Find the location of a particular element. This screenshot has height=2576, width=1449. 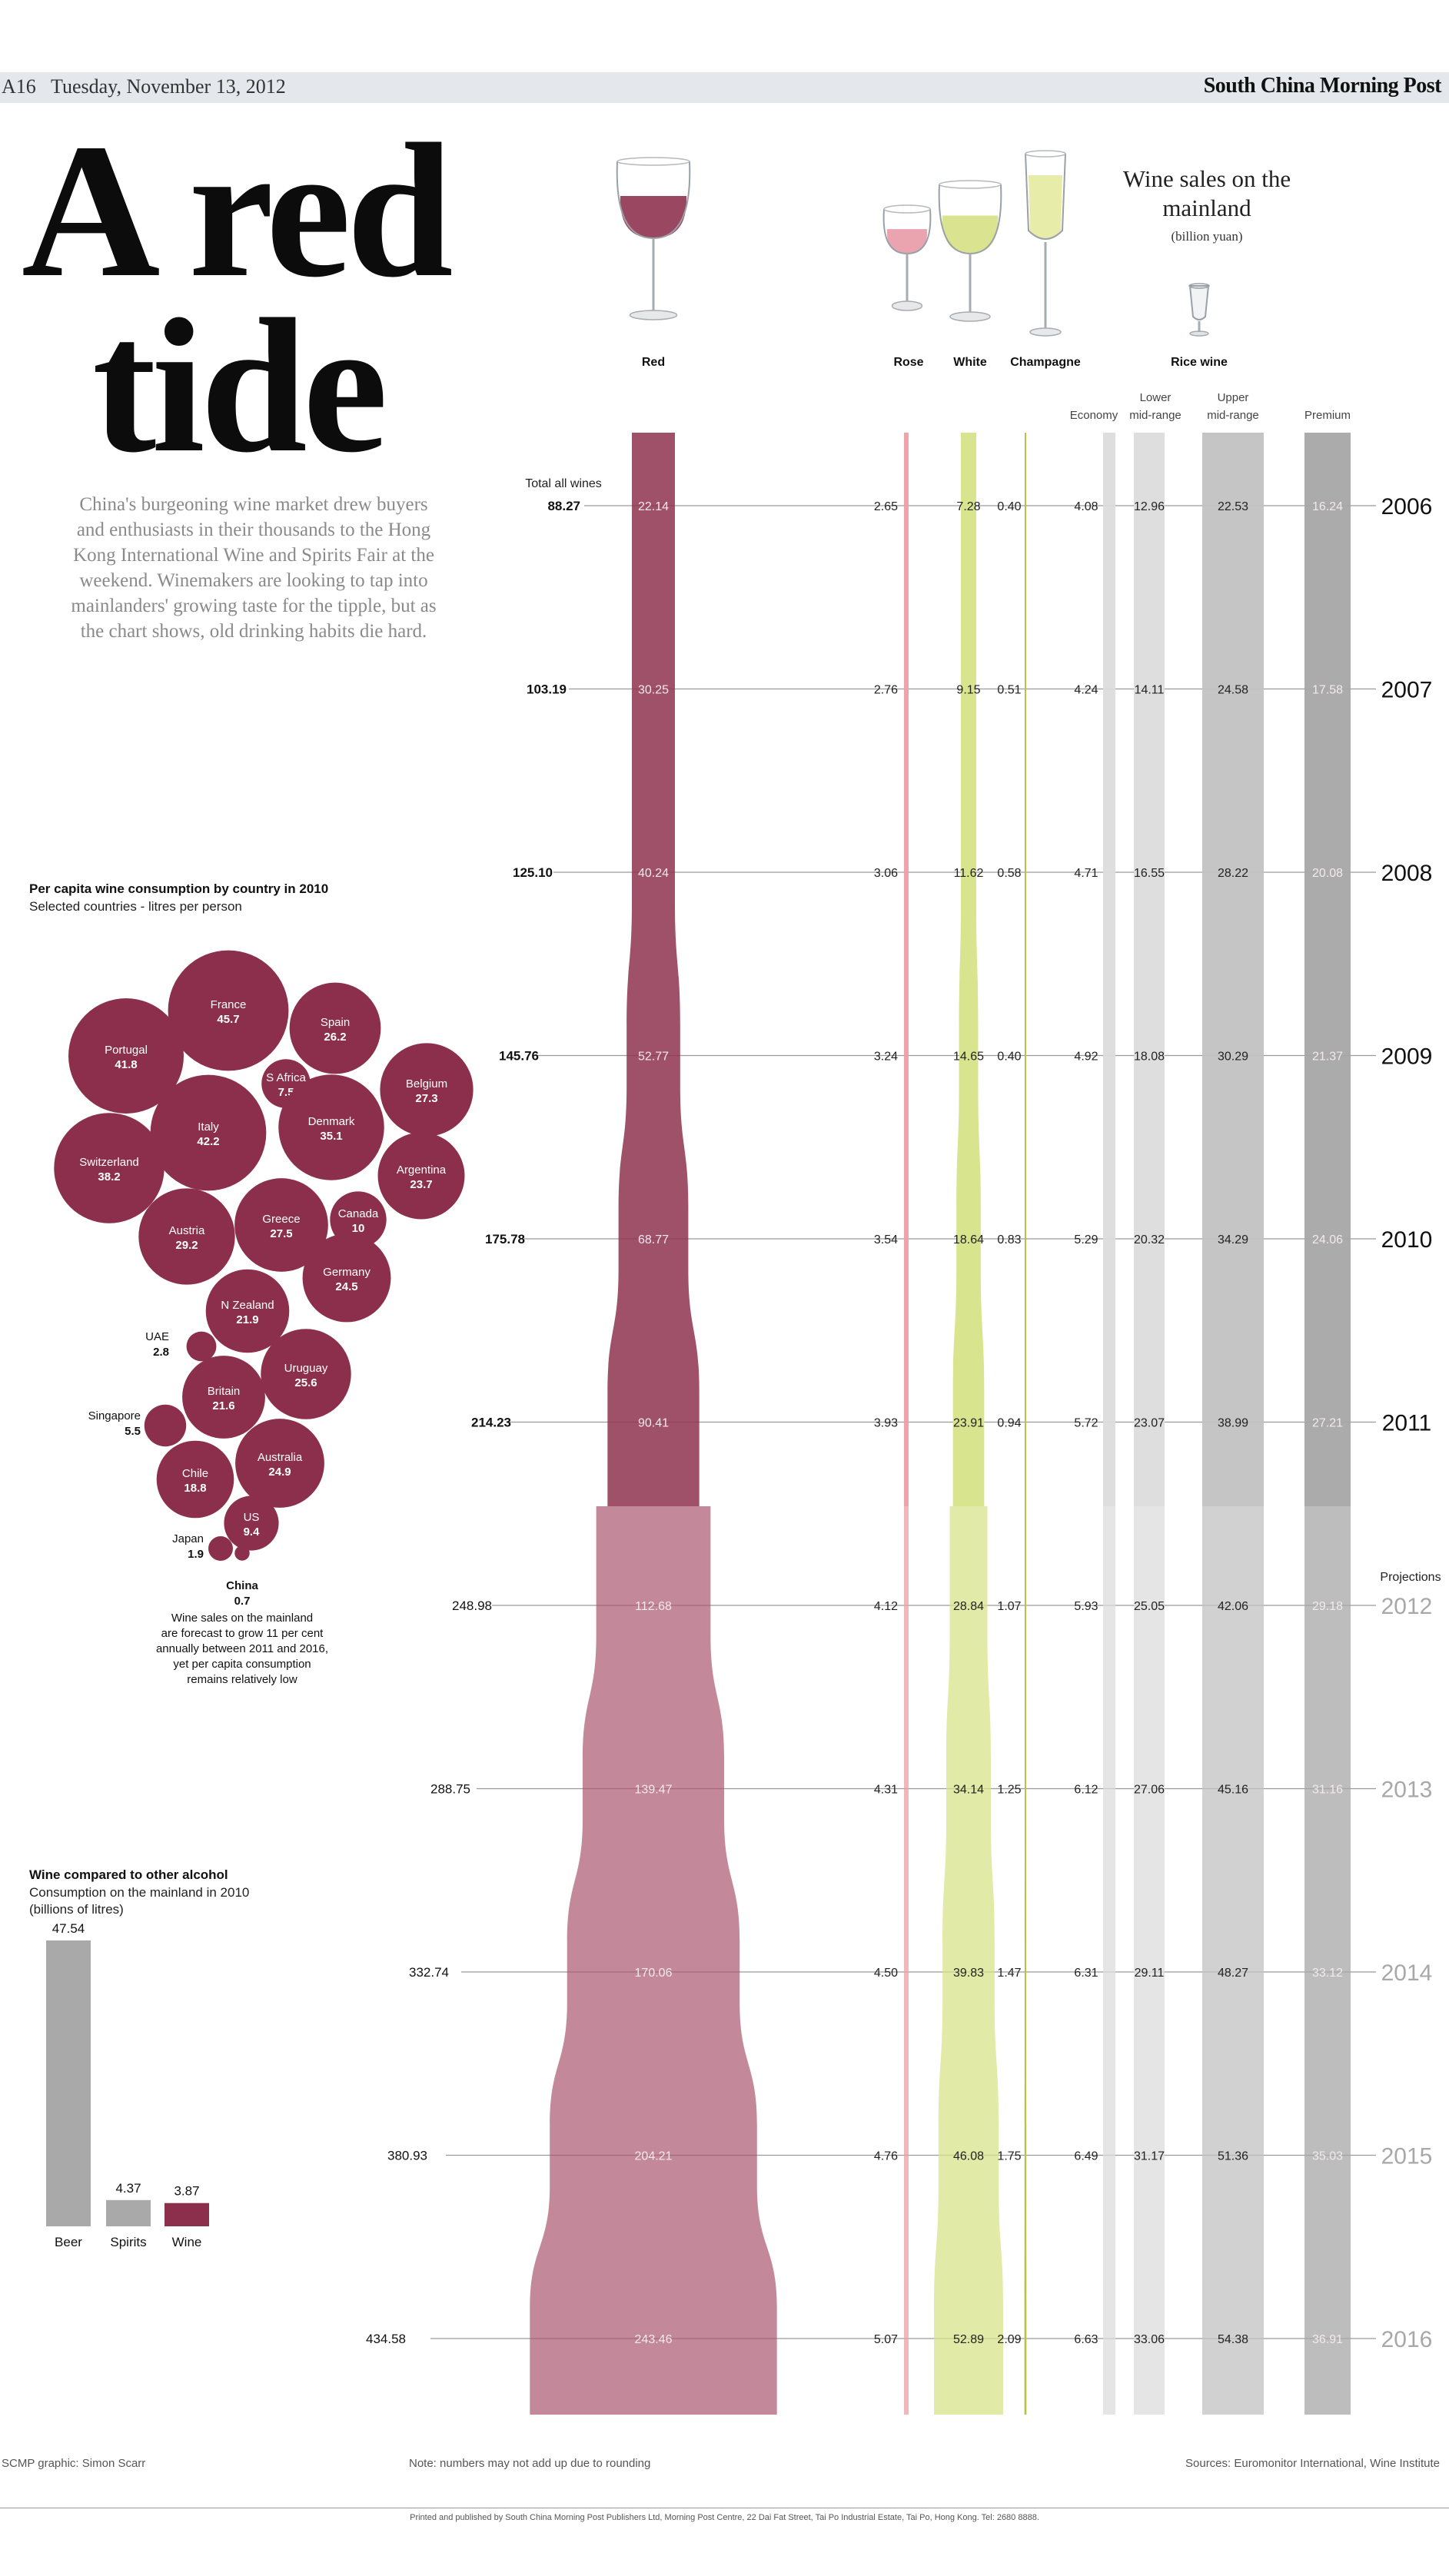

wine-sales-subtitle: (billion yuan) is located at coordinates (1207, 237).